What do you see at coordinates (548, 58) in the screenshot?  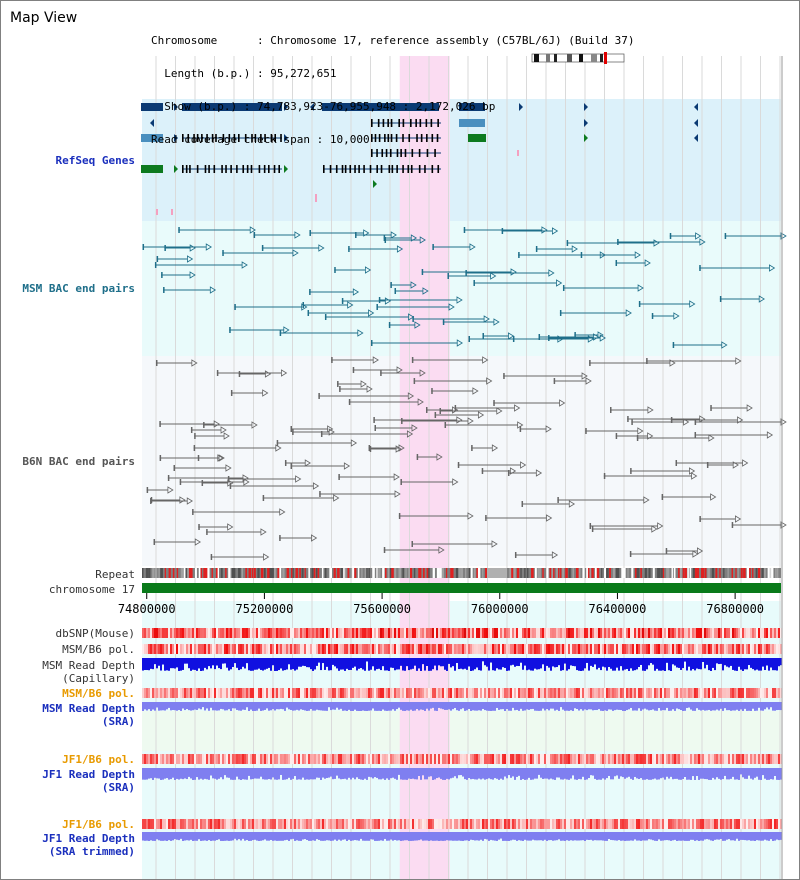 I see `ideogram-band` at bounding box center [548, 58].